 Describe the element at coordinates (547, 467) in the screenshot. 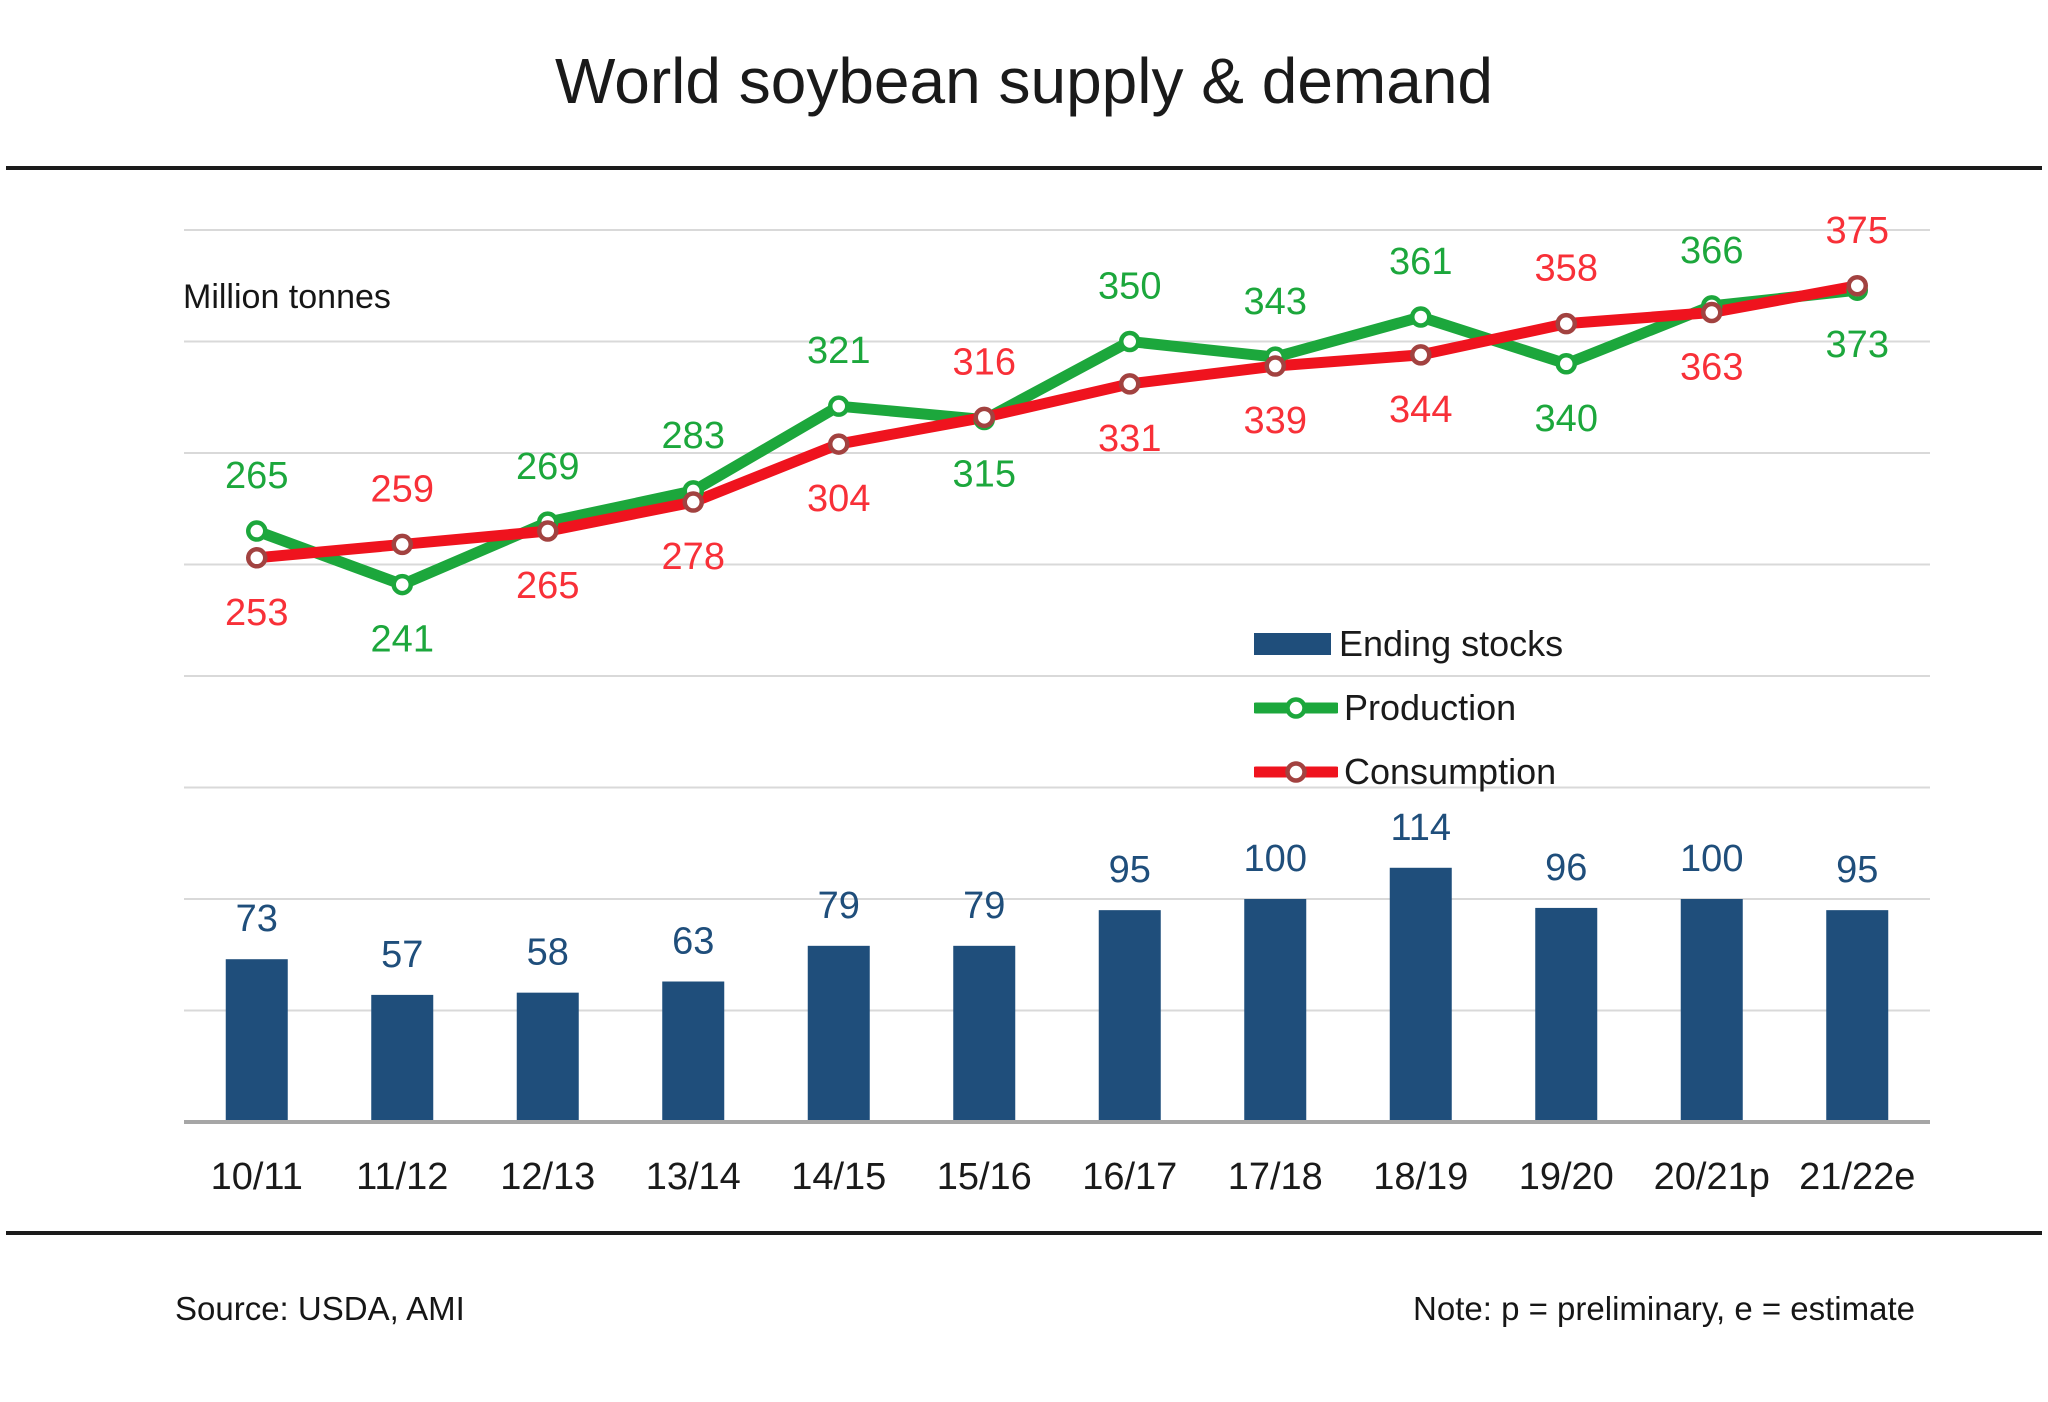

I see `production-value-label: 269` at that location.